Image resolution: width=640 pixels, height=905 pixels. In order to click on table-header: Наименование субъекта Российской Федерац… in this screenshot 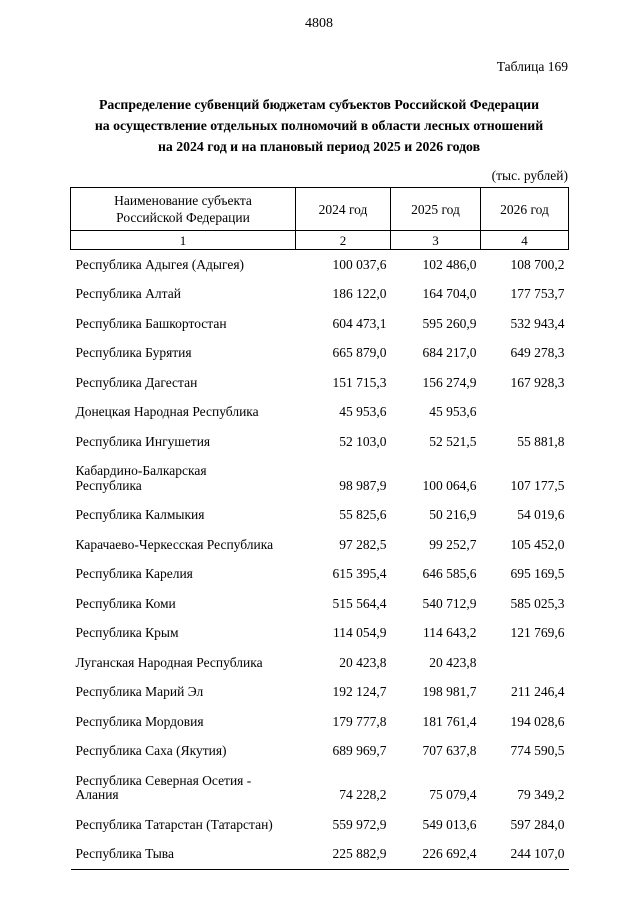, I will do `click(319, 218)`.